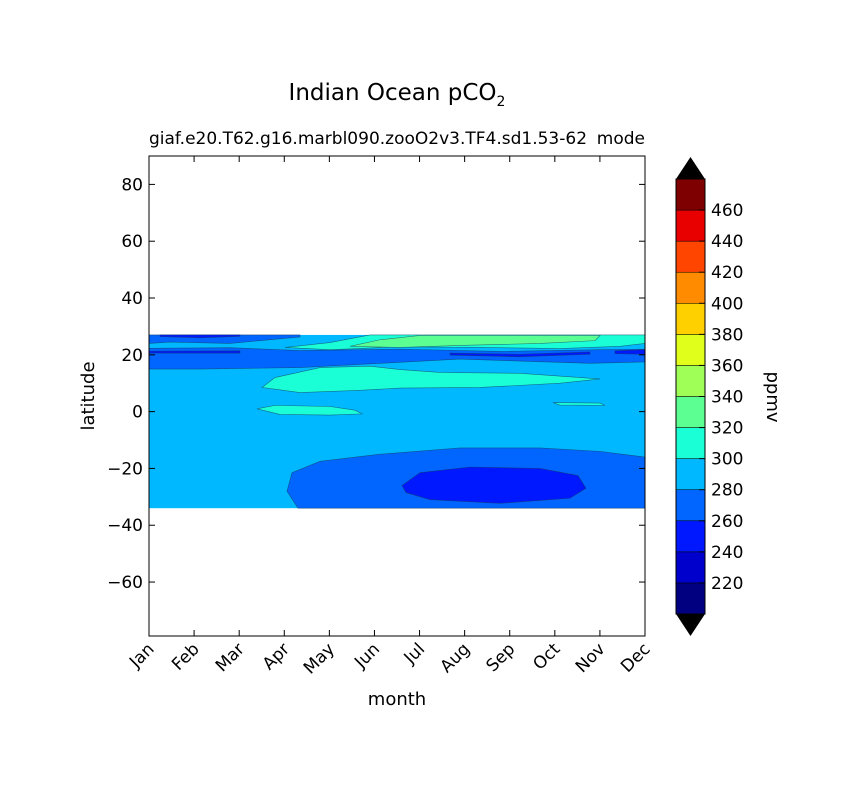 This screenshot has height=788, width=851. I want to click on region-north-band, so click(397, 358).